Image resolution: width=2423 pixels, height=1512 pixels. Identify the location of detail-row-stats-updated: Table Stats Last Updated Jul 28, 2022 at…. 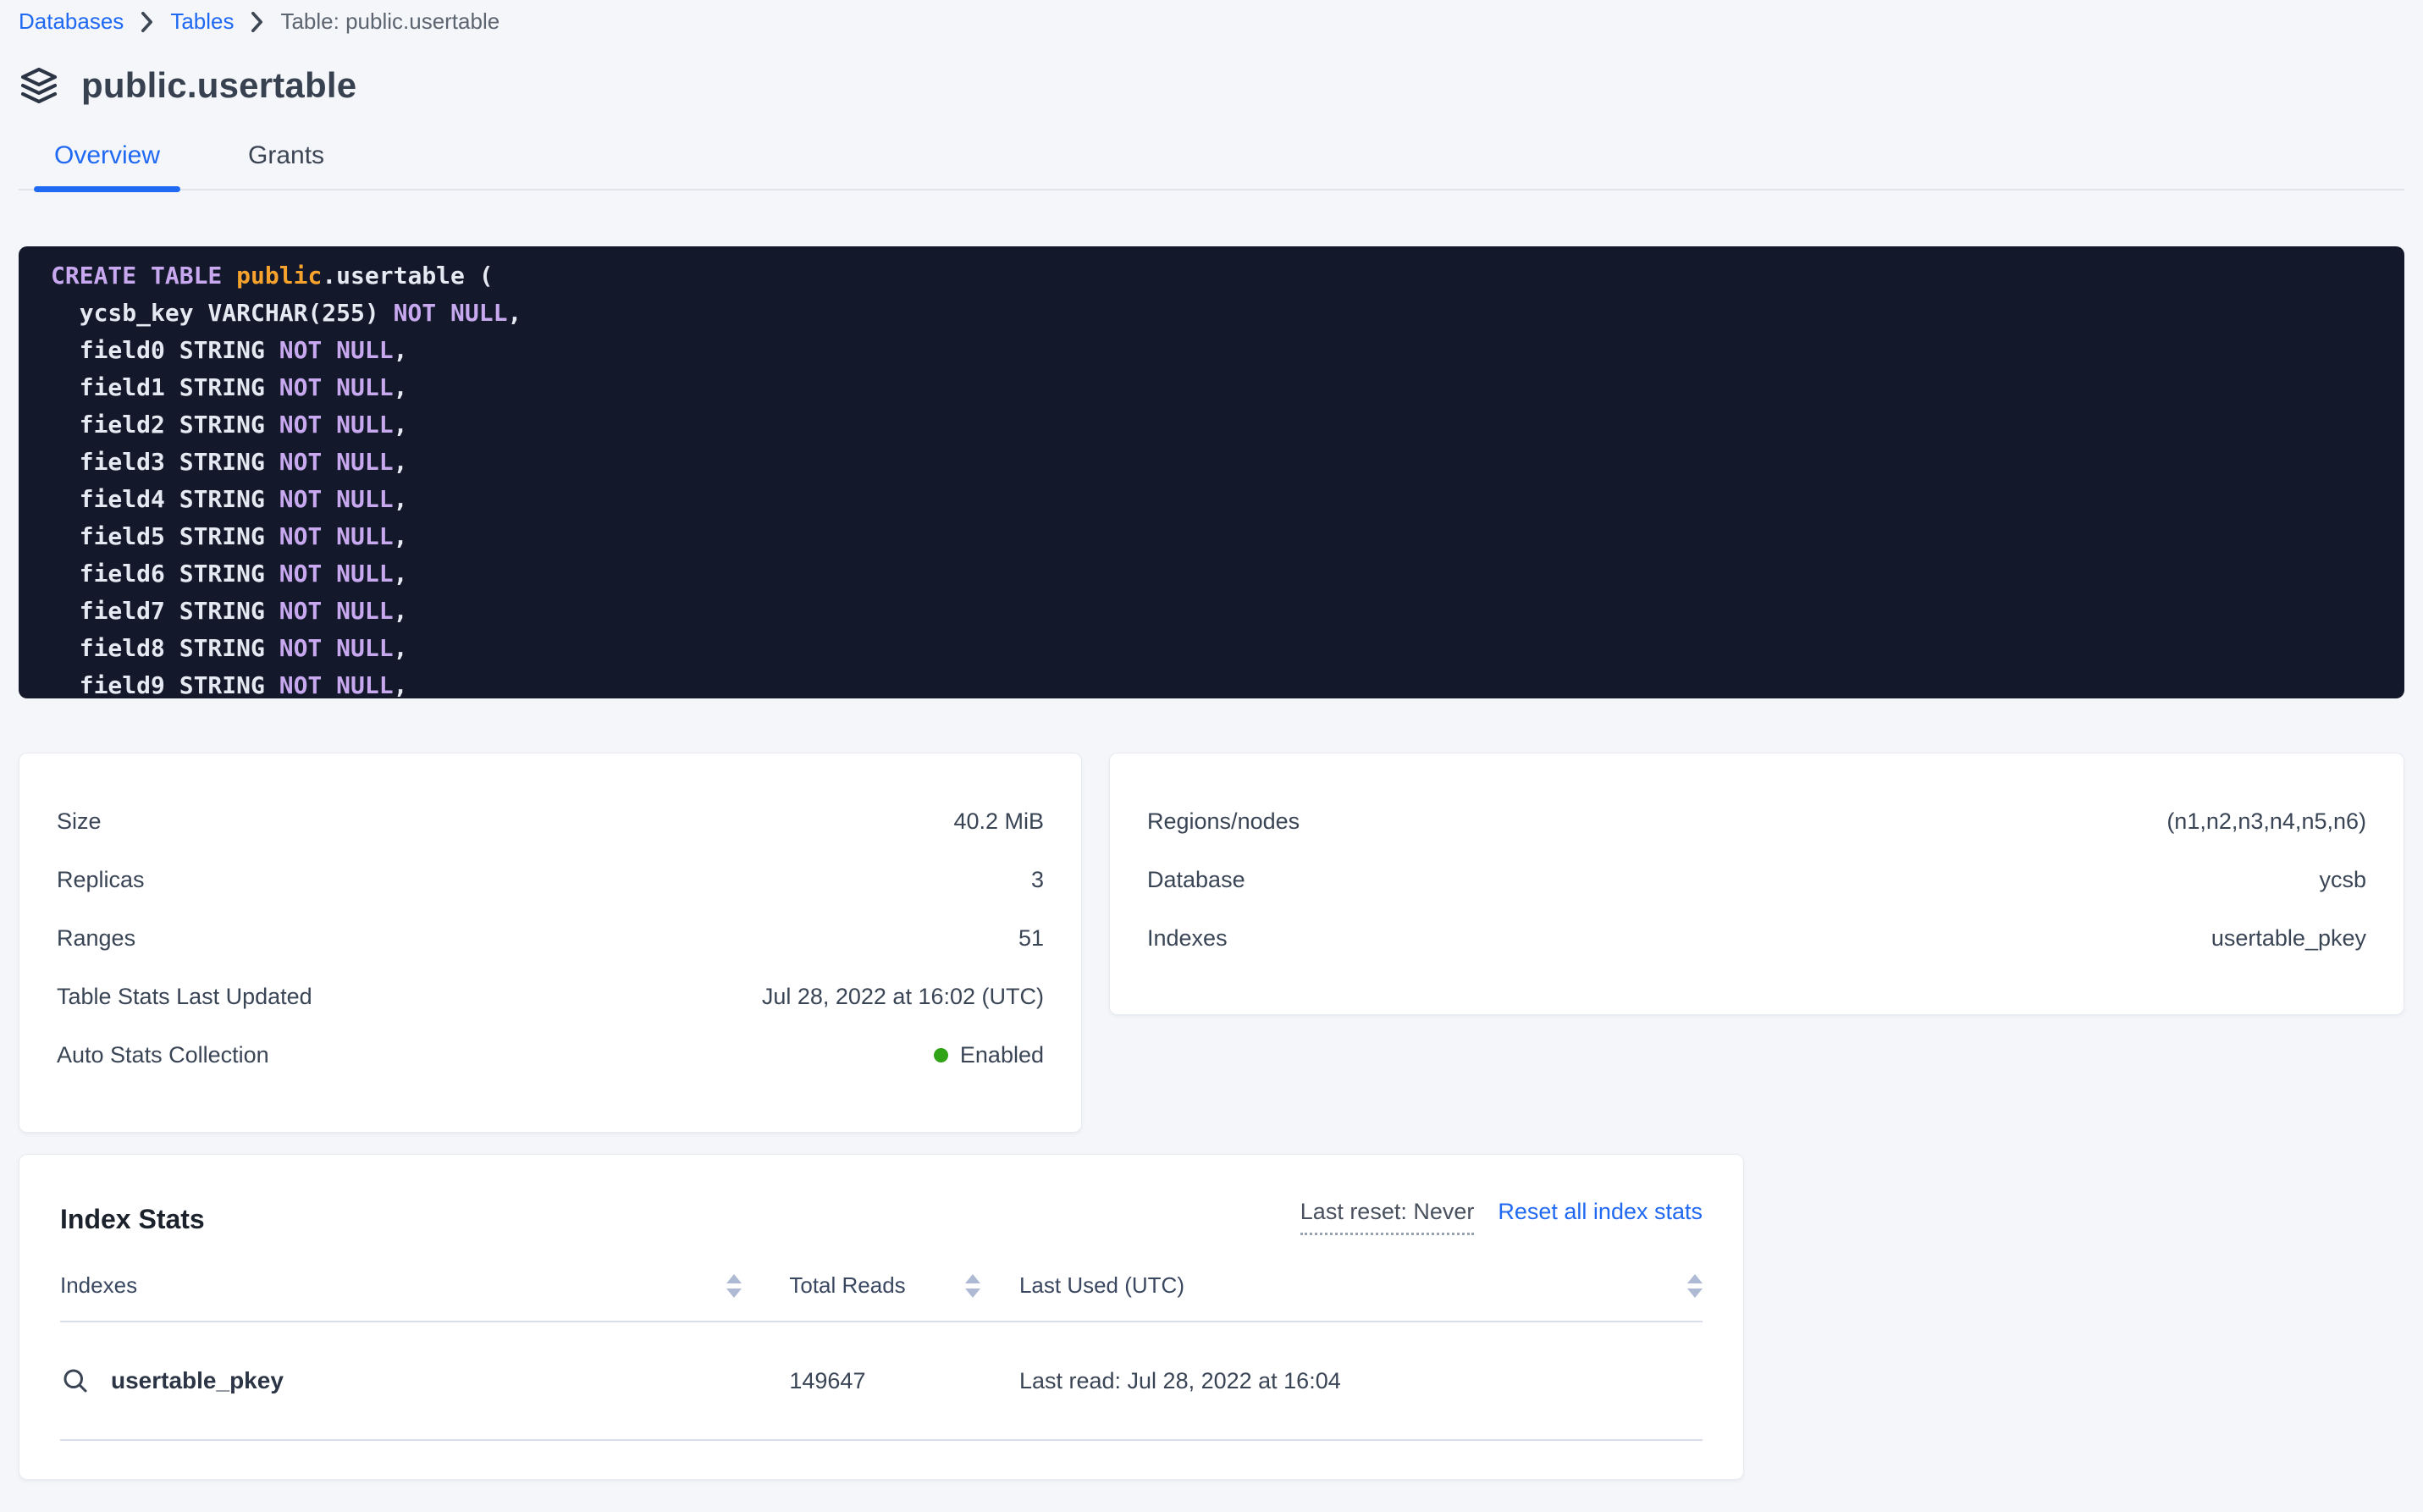
(550, 997).